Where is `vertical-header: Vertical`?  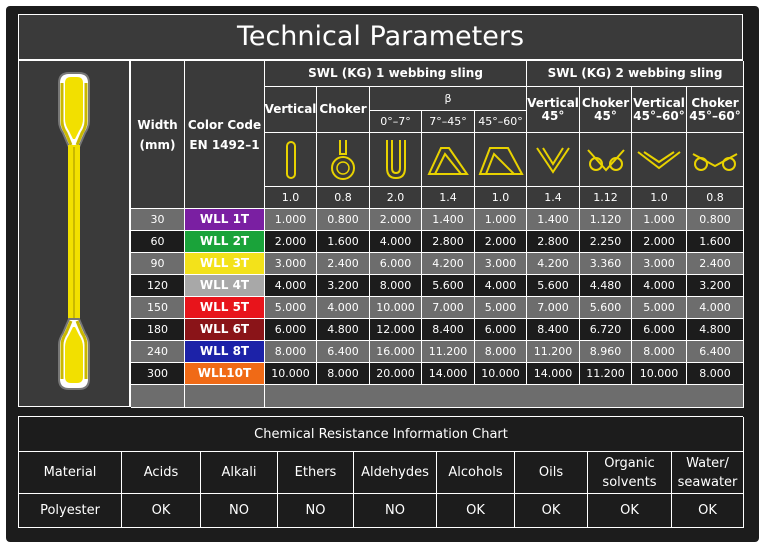 vertical-header: Vertical is located at coordinates (291, 110).